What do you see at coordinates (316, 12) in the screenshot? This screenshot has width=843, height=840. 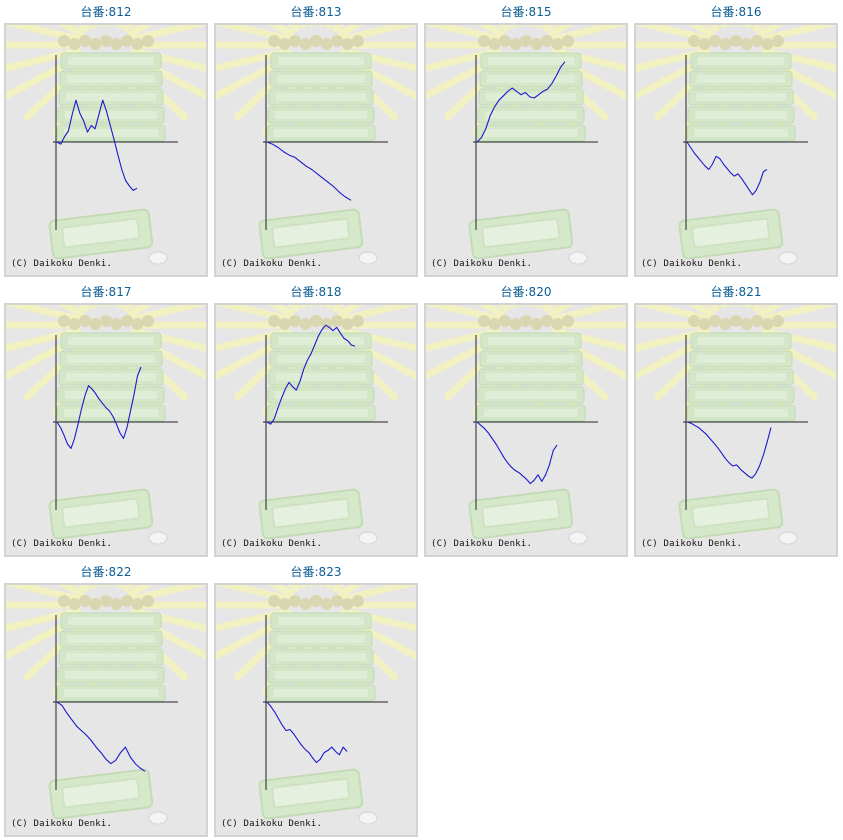 I see `machine-number-link: 台番:813` at bounding box center [316, 12].